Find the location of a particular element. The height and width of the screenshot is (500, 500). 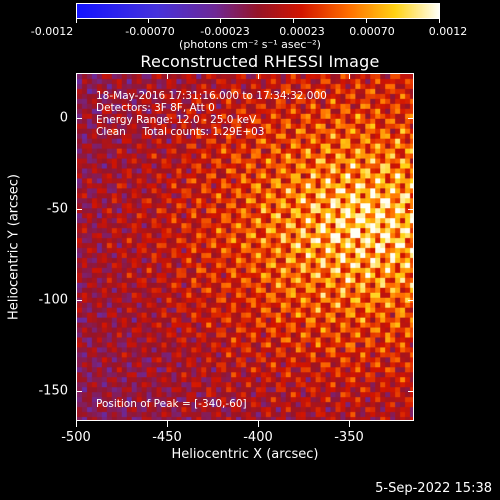

info-line-counts: Clean Total counts: 1.29E+03 is located at coordinates (180, 132).